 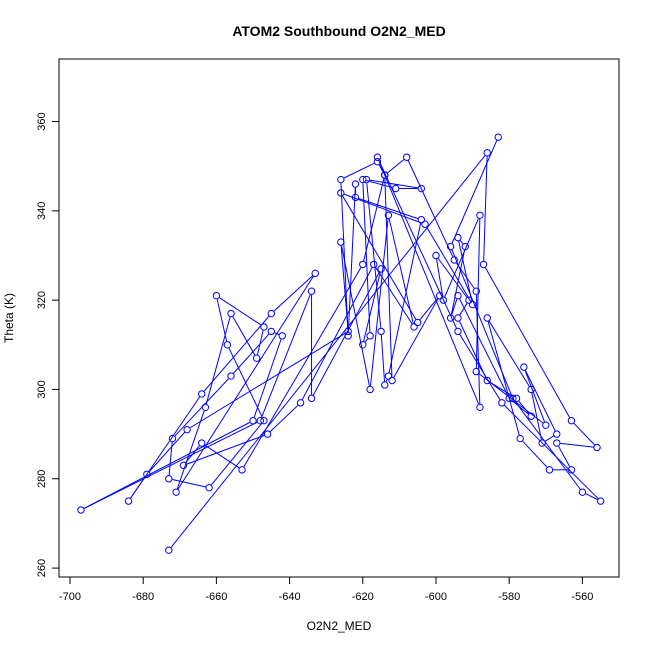 I want to click on x-tick-label: -600, so click(x=436, y=597).